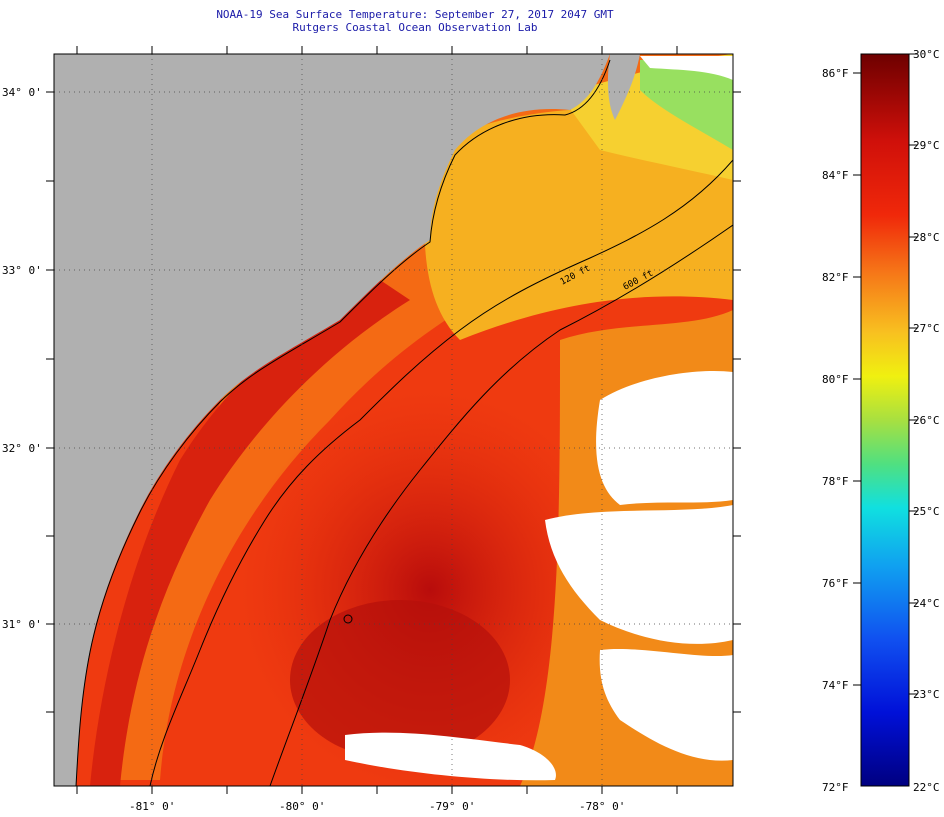 The width and height of the screenshot is (944, 817). Describe the element at coordinates (602, 806) in the screenshot. I see `lon-label-78: -78° 0'` at that location.